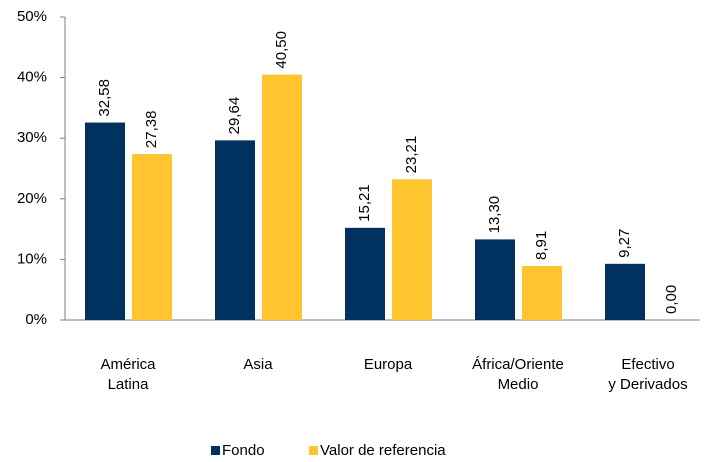 The height and width of the screenshot is (462, 705). Describe the element at coordinates (32, 16) in the screenshot. I see `y-tick-label: 50%` at that location.